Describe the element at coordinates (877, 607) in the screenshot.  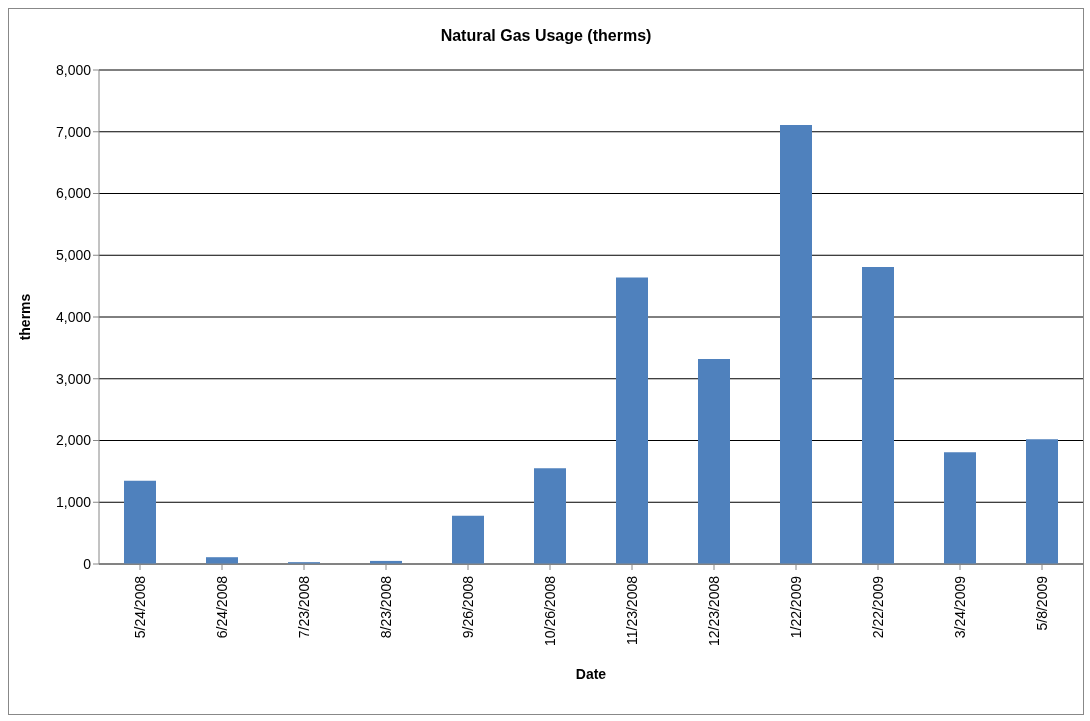
I see `x-tick-label: 2/22/2009` at that location.